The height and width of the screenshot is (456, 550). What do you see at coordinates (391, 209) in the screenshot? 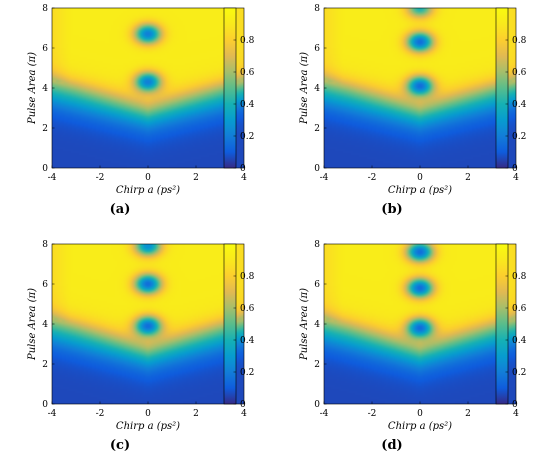
I see `panel-label: (b)` at bounding box center [391, 209].